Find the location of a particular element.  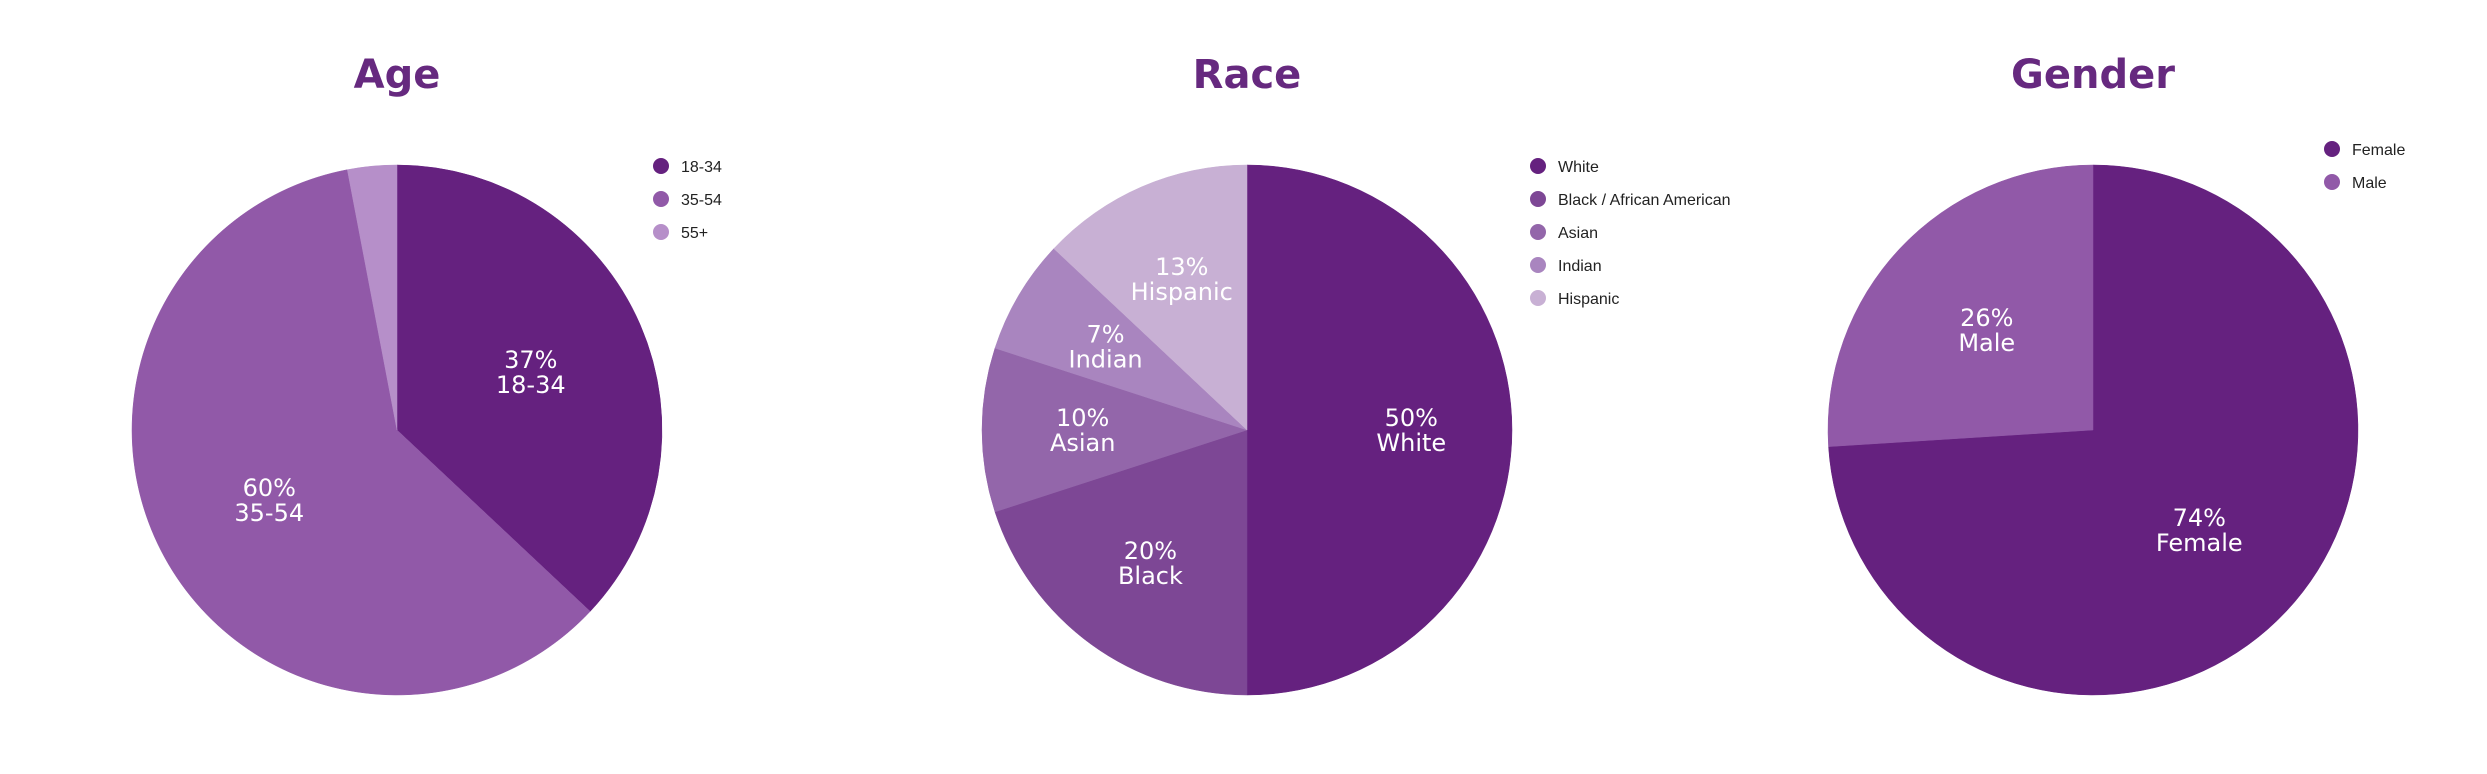

pie-slice-black-african-american is located at coordinates (1121, 562).